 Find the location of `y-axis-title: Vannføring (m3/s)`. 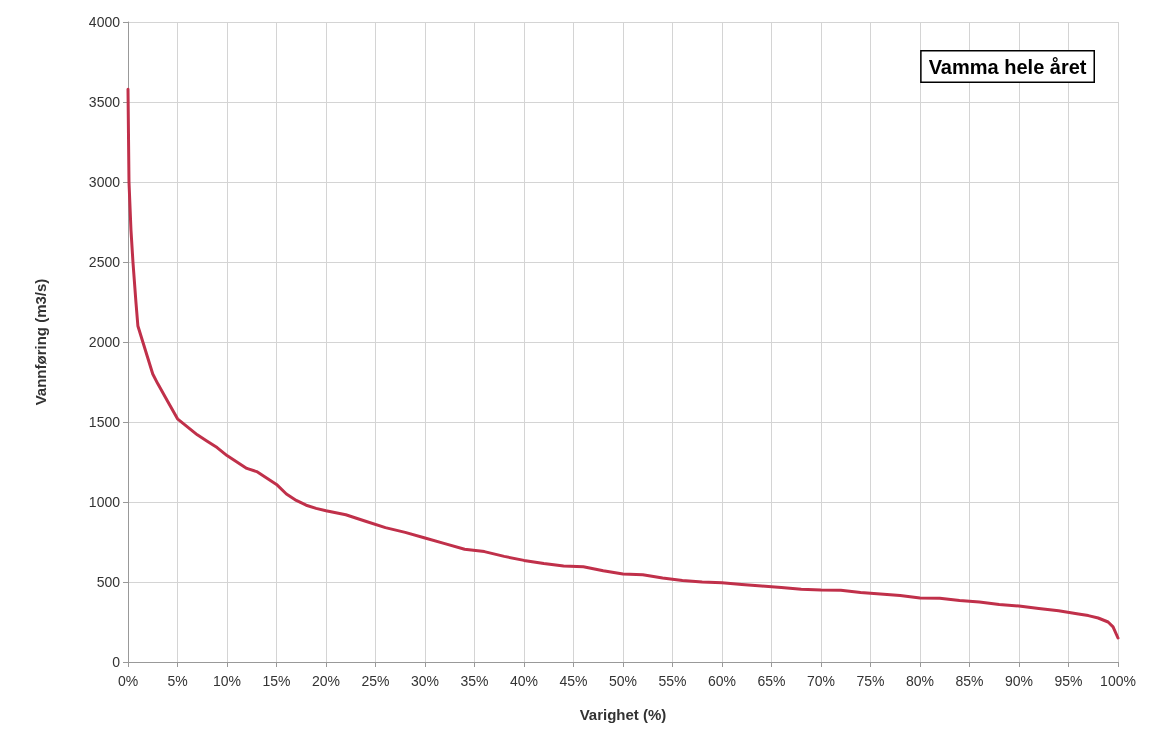

y-axis-title: Vannføring (m3/s) is located at coordinates (40, 342).